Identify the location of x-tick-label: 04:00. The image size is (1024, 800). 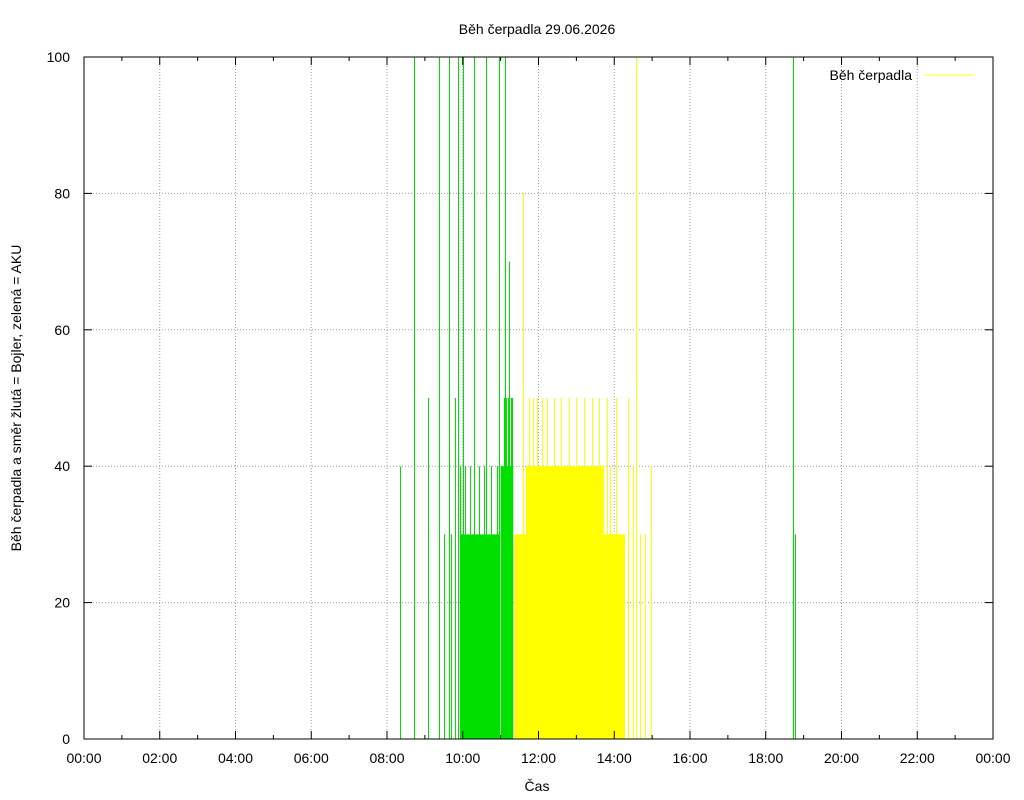
(235, 758).